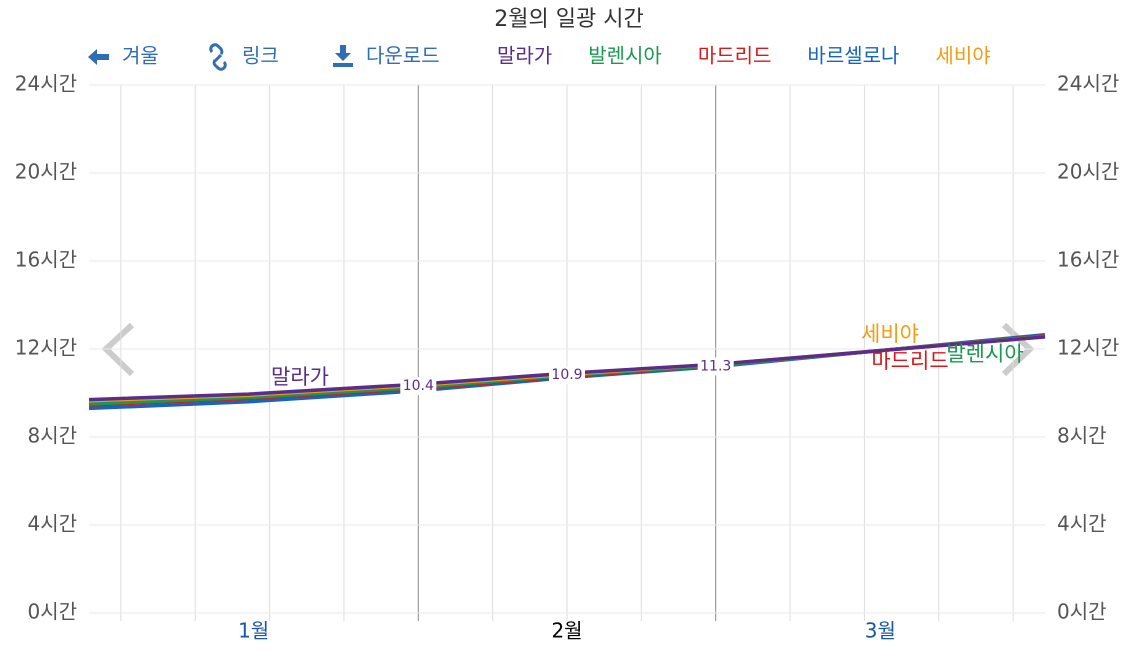 The image size is (1138, 658). Describe the element at coordinates (1082, 524) in the screenshot. I see `y2-tick-label: 4시간` at that location.